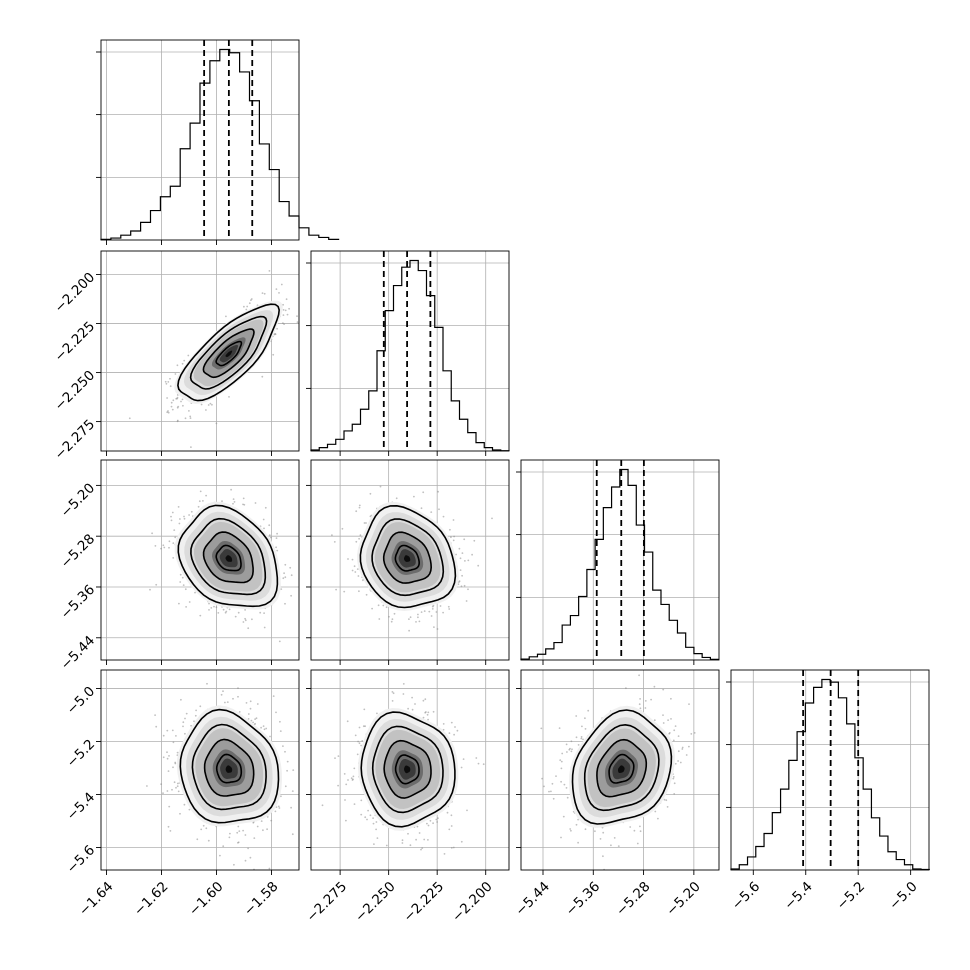  I want to click on panel-frame, so click(200, 770).